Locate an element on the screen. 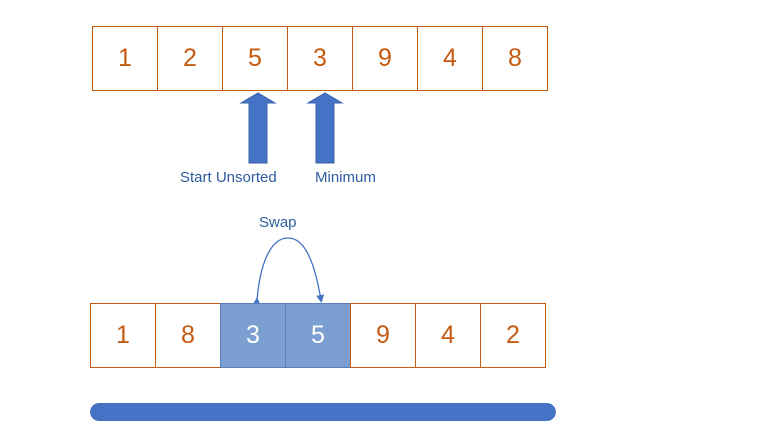  array-cell: 5 is located at coordinates (255, 58).